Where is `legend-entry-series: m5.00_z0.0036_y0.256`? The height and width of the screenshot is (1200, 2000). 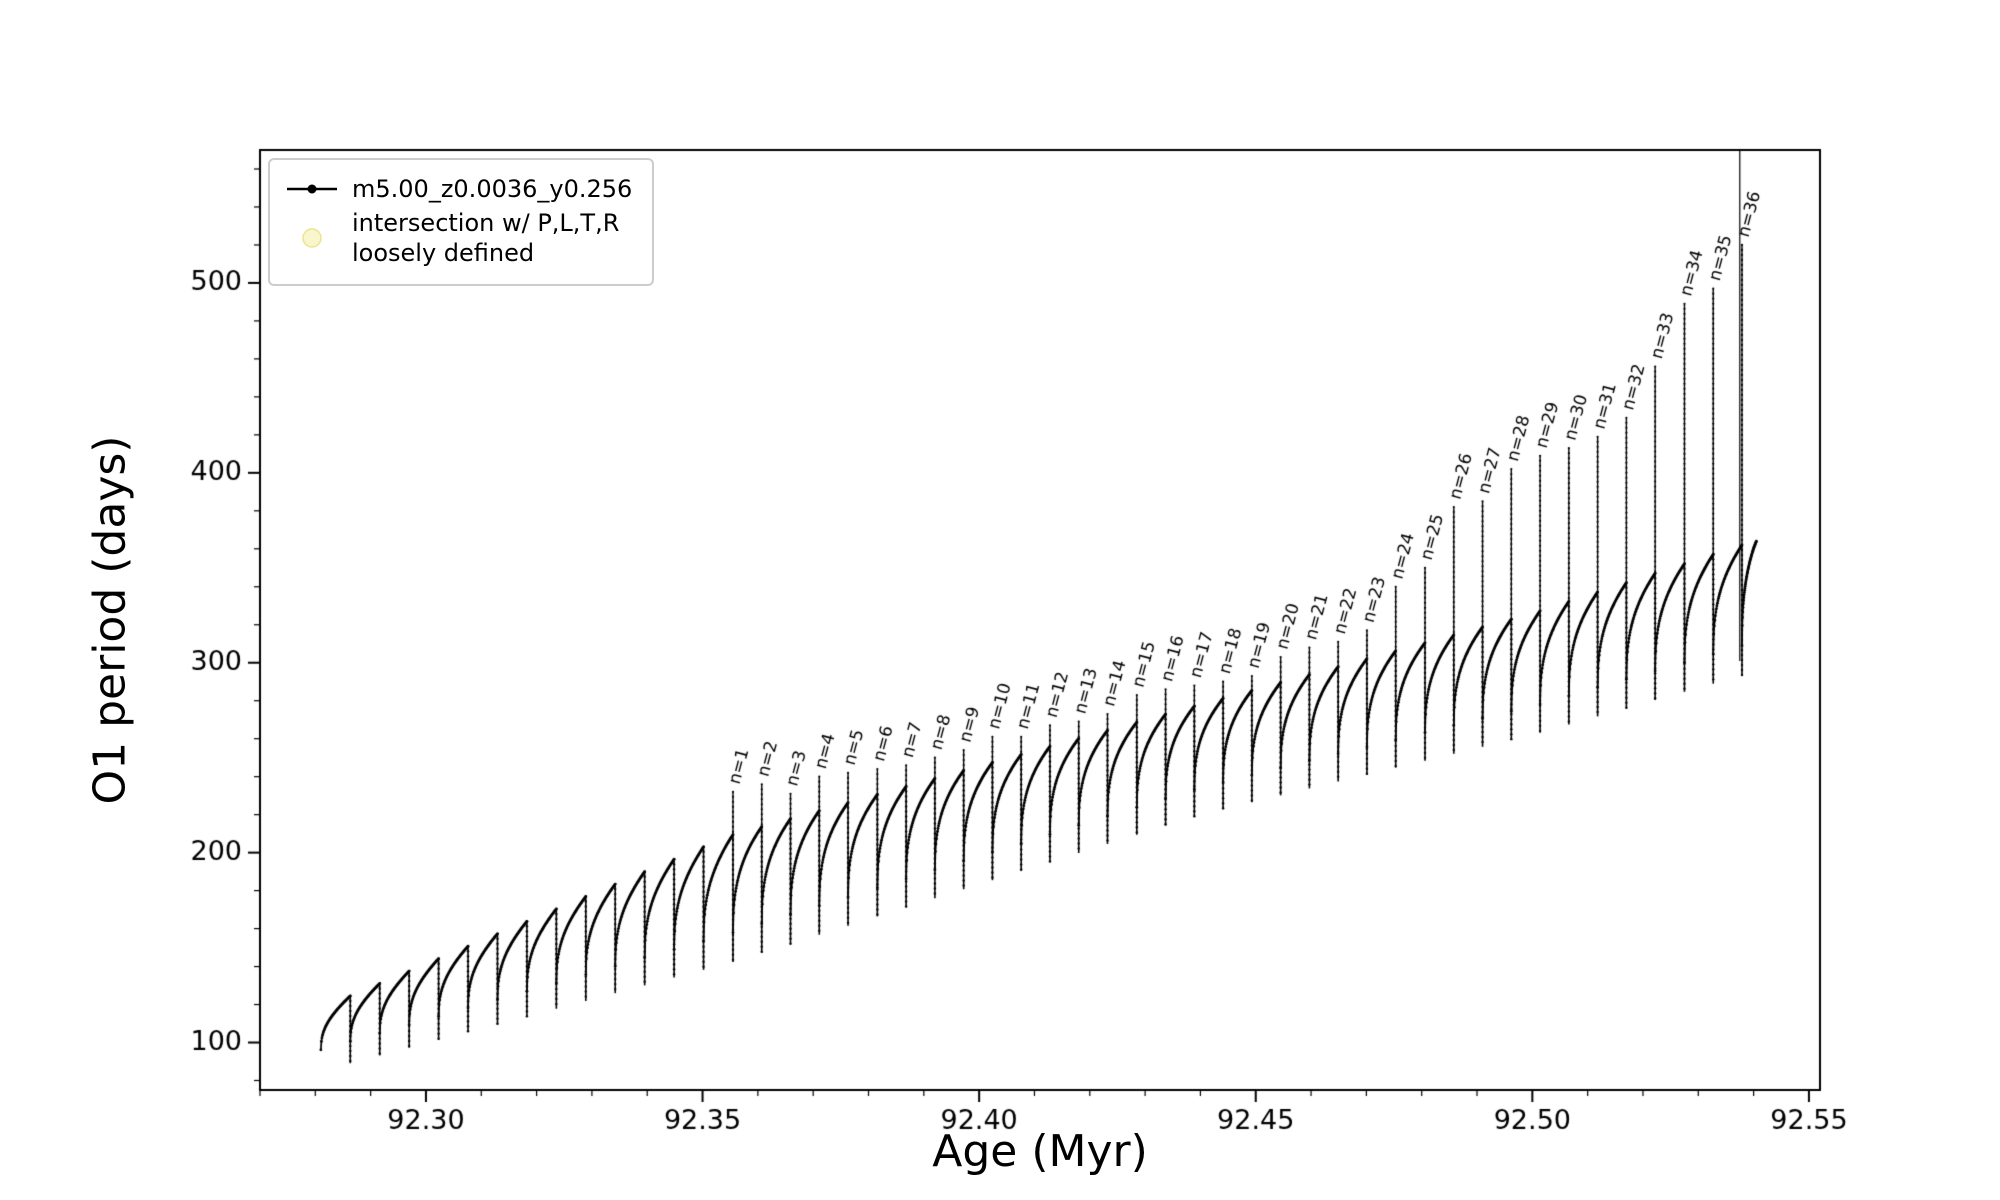 legend-entry-series: m5.00_z0.0036_y0.256 is located at coordinates (458, 189).